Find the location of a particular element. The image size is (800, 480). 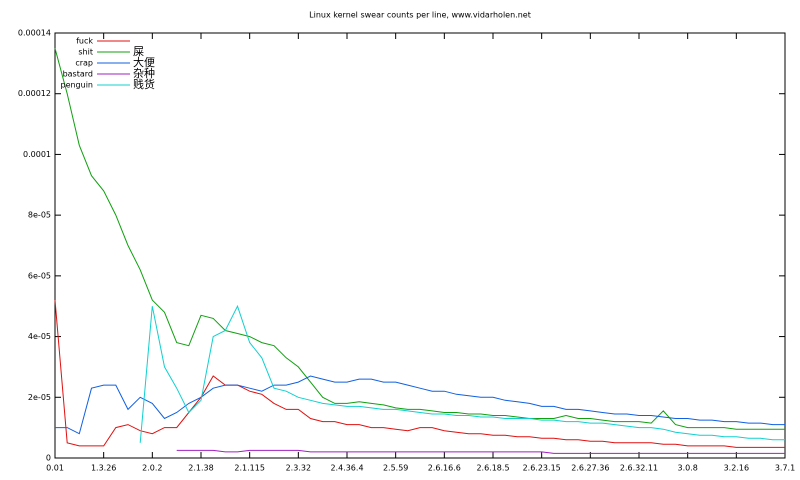

x-tick-label: 1.3.26 is located at coordinates (103, 468).